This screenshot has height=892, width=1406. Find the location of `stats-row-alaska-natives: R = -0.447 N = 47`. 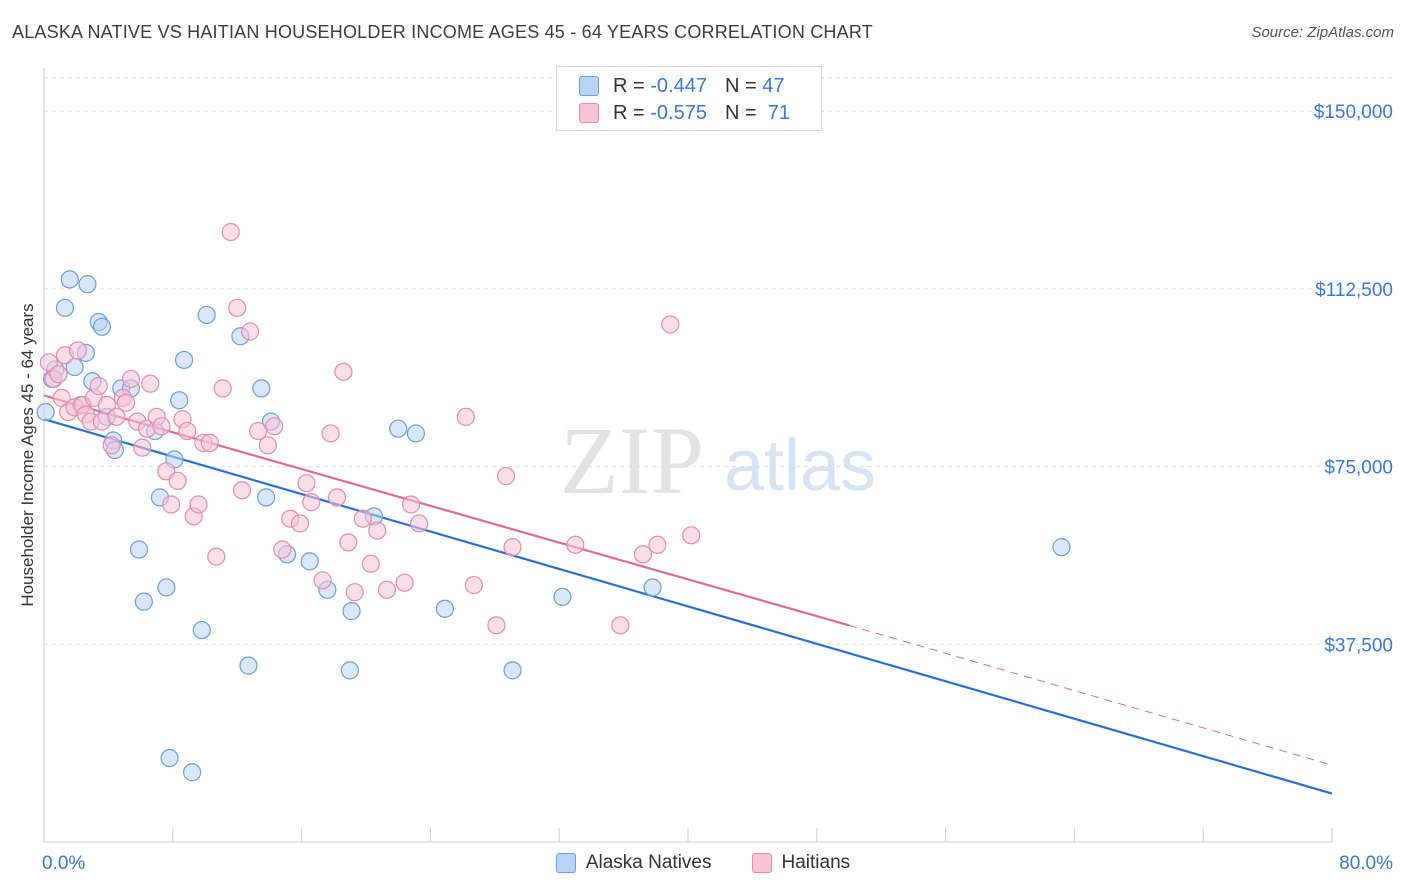

stats-row-alaska-natives: R = -0.447 N = 47 is located at coordinates (681, 86).